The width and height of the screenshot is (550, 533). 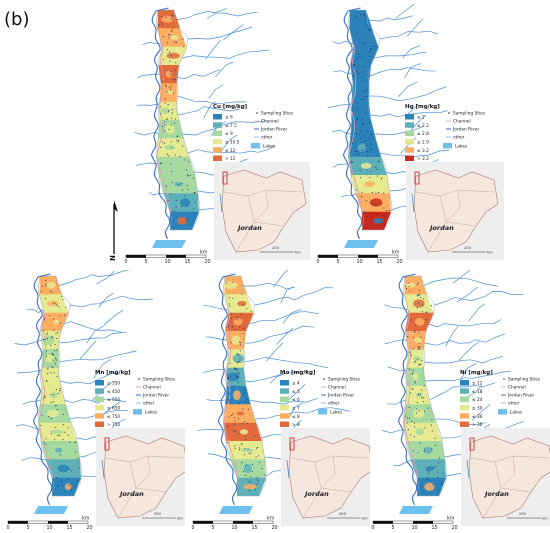 What do you see at coordinates (245, 386) in the screenshot?
I see `sampling-sites` at bounding box center [245, 386].